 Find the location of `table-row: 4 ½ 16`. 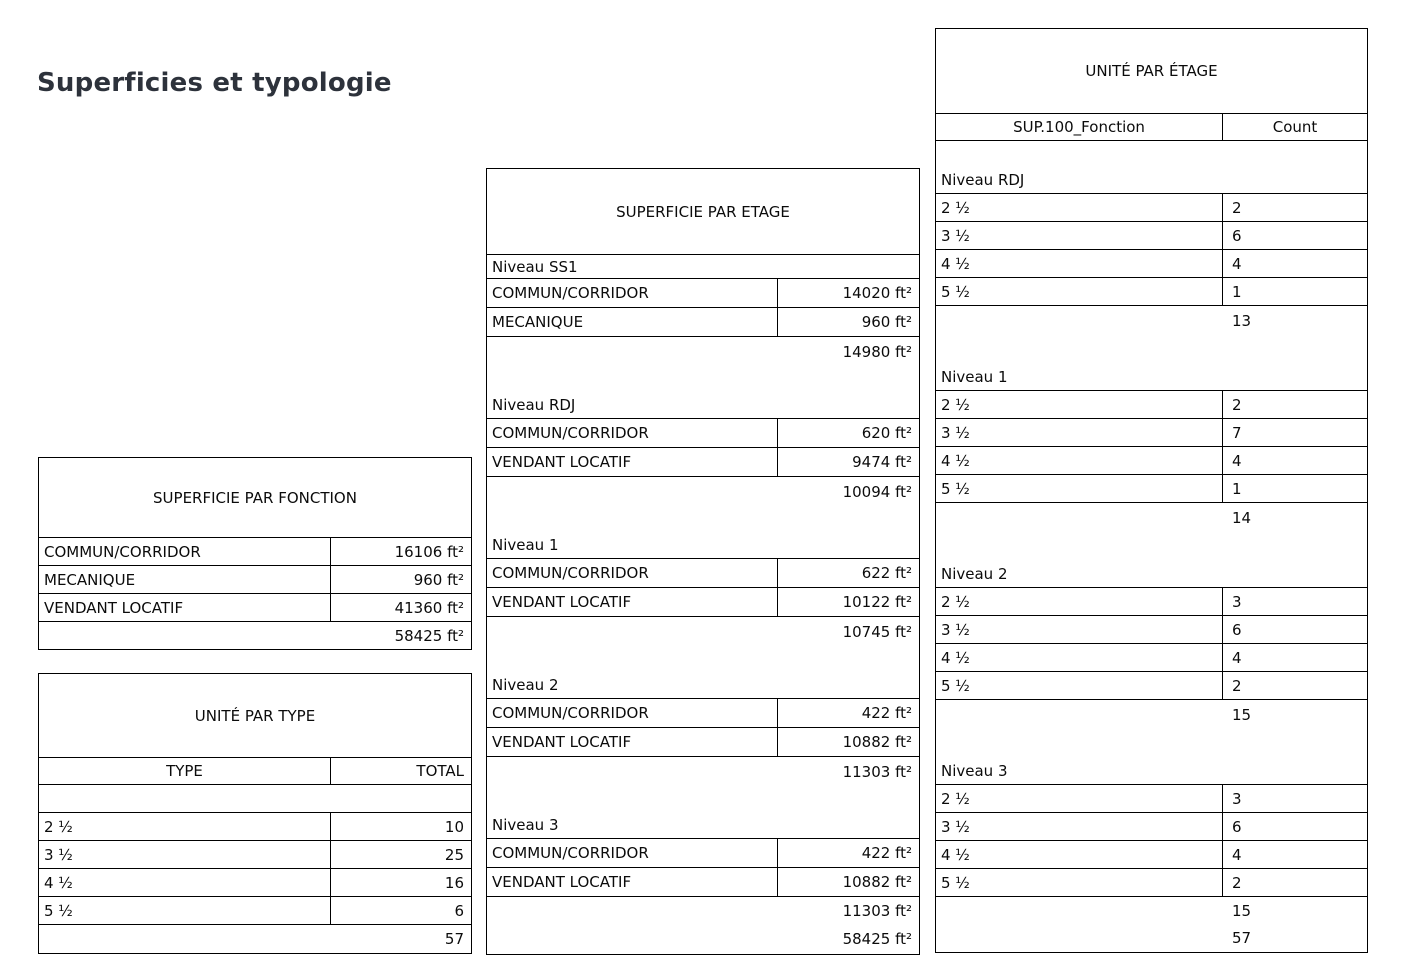

table-row: 4 ½ 16 is located at coordinates (255, 883).